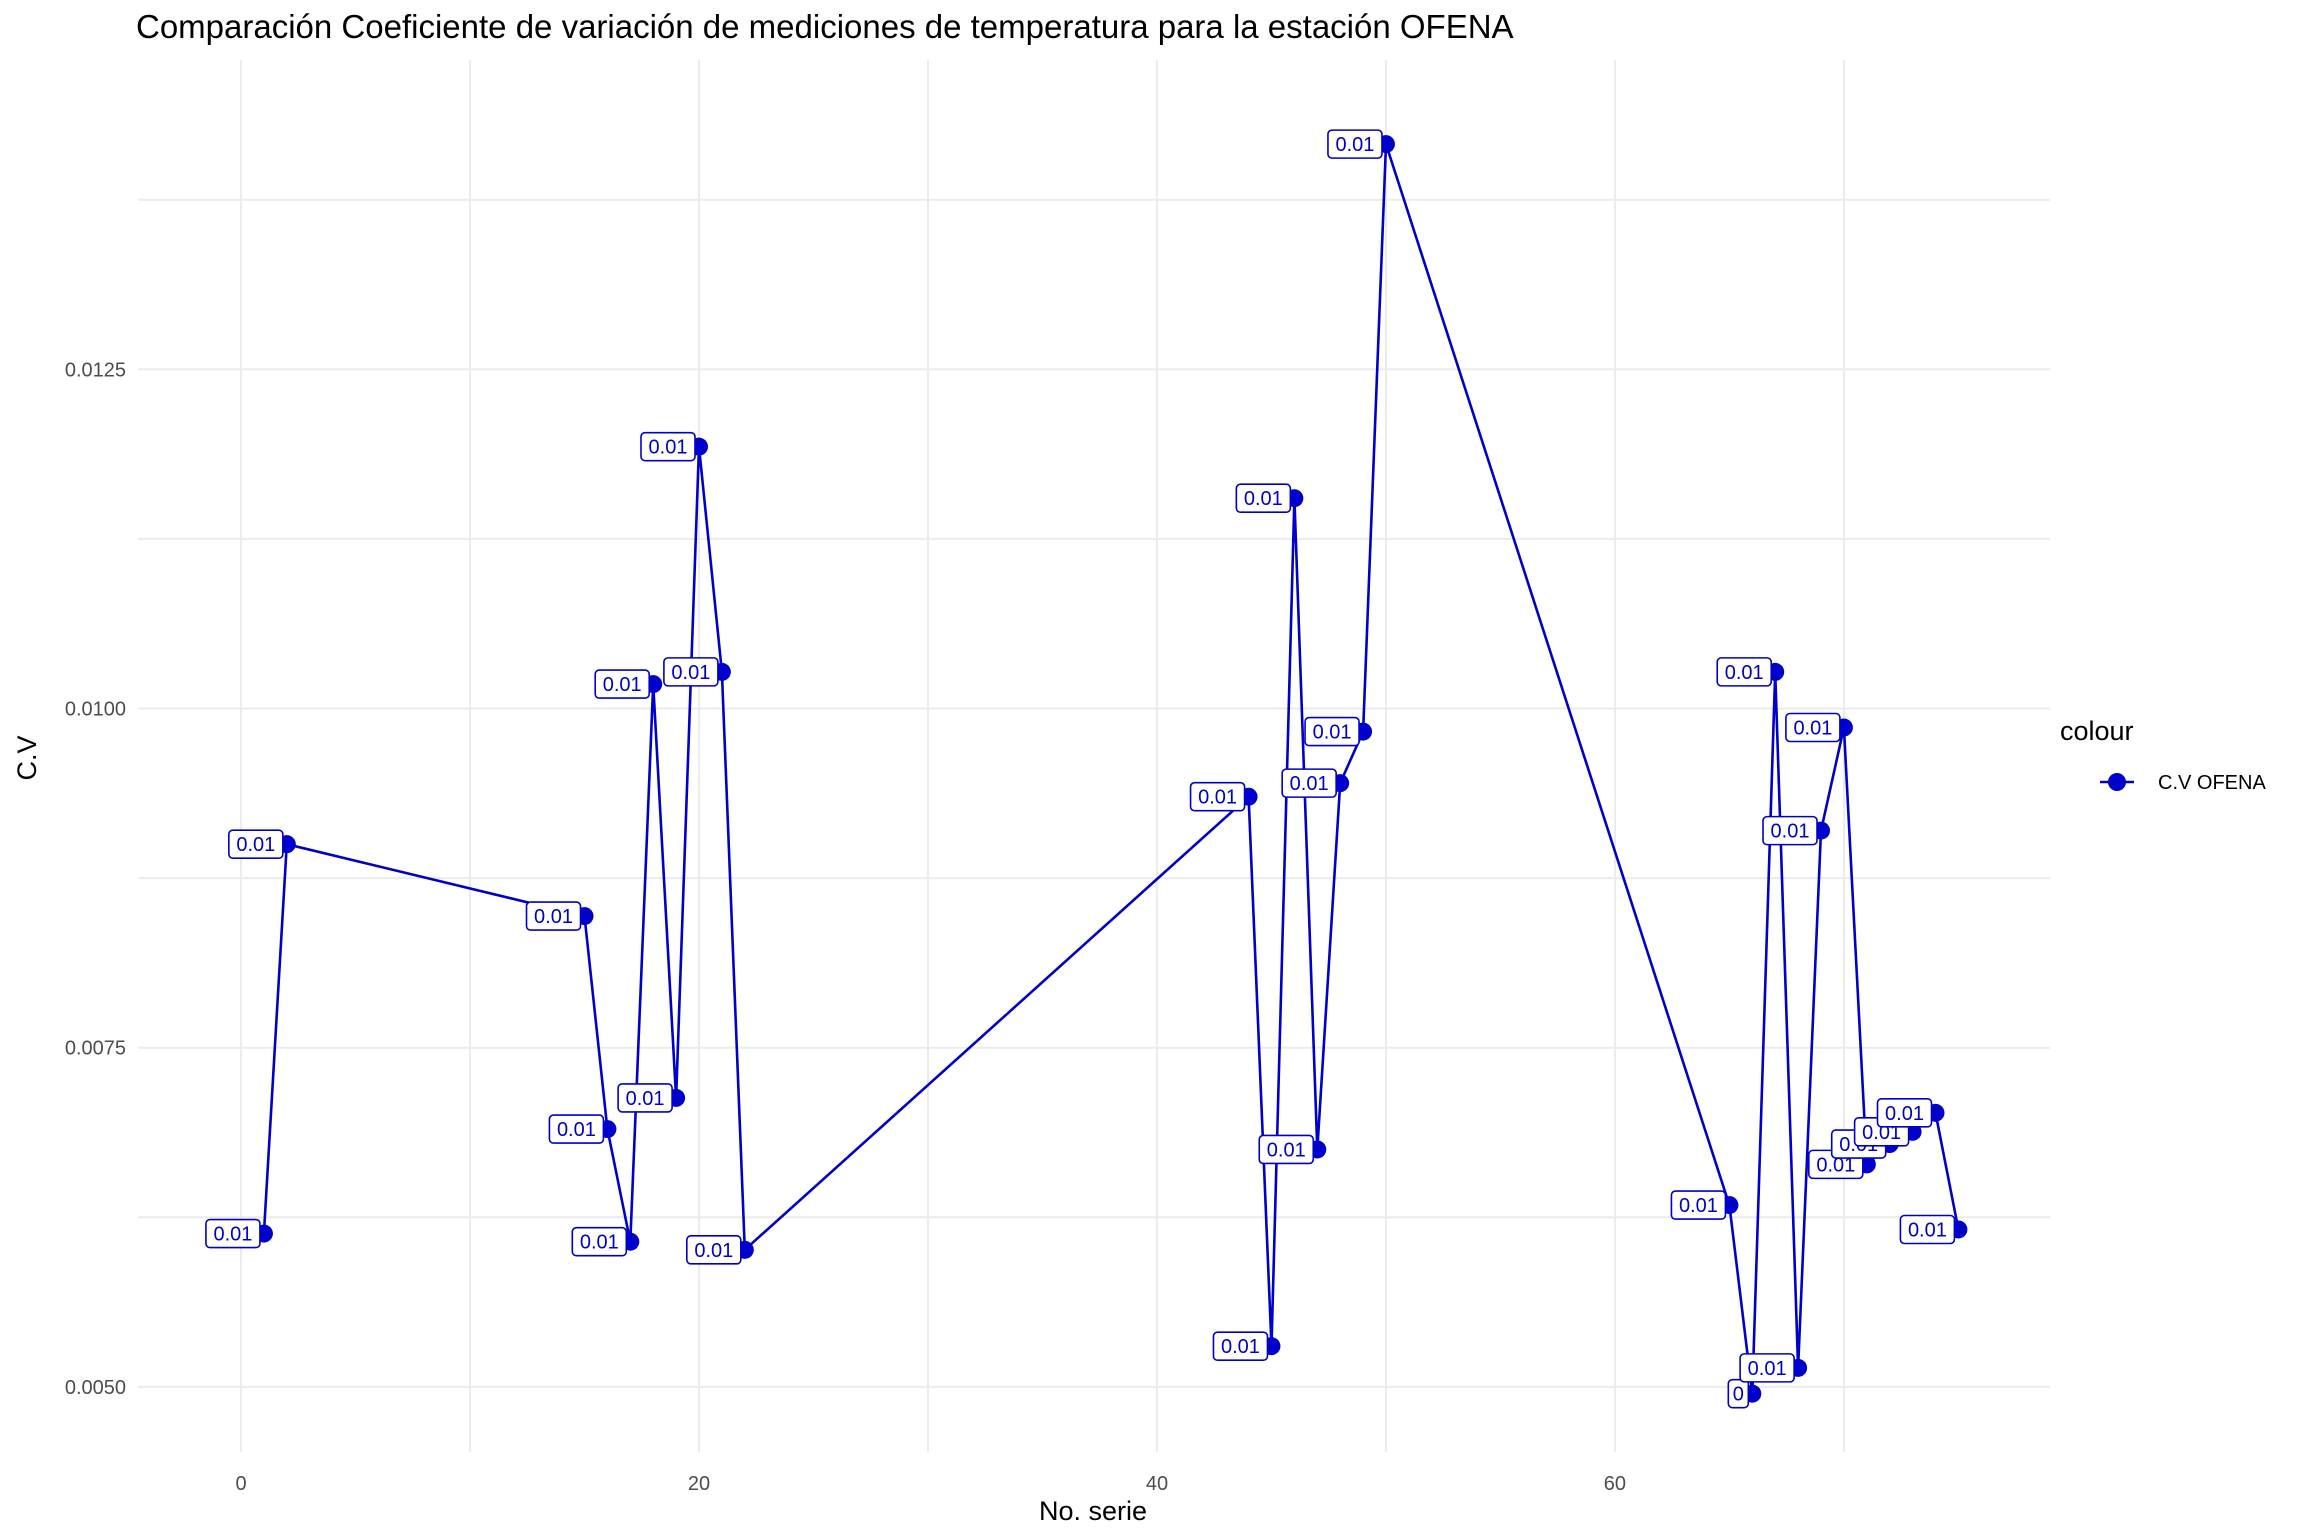  Describe the element at coordinates (1157, 1484) in the screenshot. I see `x-tick-label: 40` at that location.